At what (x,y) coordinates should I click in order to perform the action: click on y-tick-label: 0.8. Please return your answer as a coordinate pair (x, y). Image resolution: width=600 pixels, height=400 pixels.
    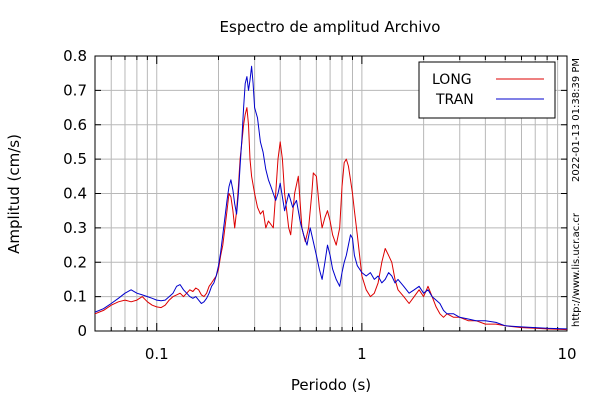
    Looking at the image, I should click on (75, 56).